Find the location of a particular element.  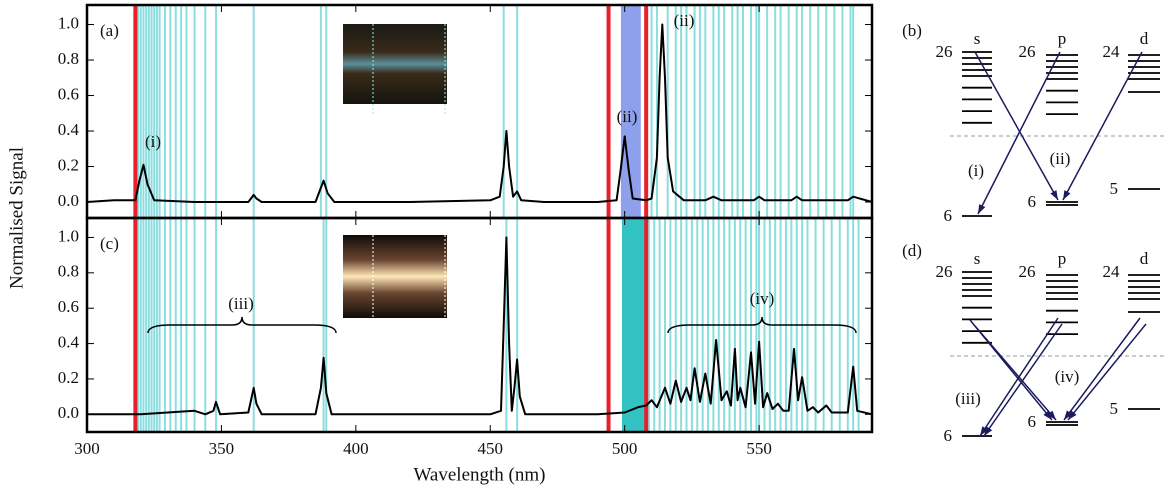

energy-diagram: (b) s 26 6 p 26 6 d 24 5 (i) (ii) is located at coordinates (1033, 123).